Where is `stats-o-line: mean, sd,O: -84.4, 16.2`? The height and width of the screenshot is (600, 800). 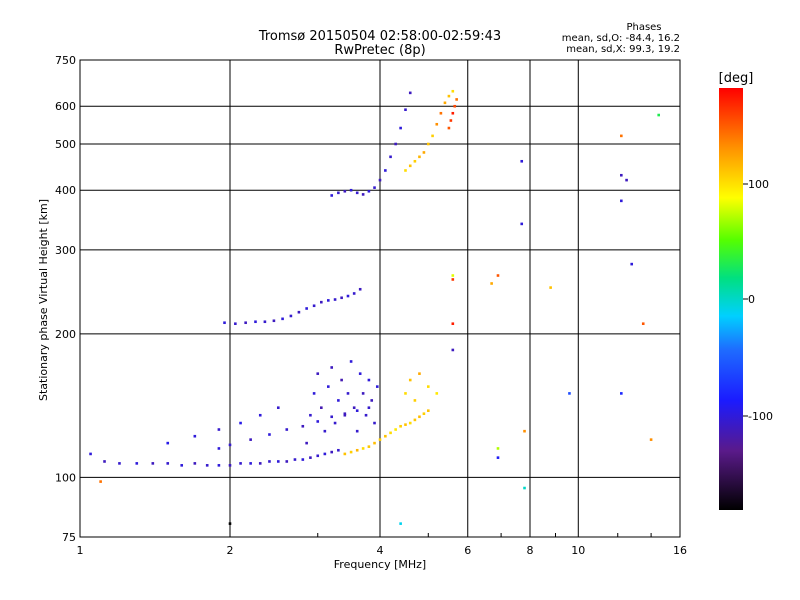 stats-o-line: mean, sd,O: -84.4, 16.2 is located at coordinates (621, 38).